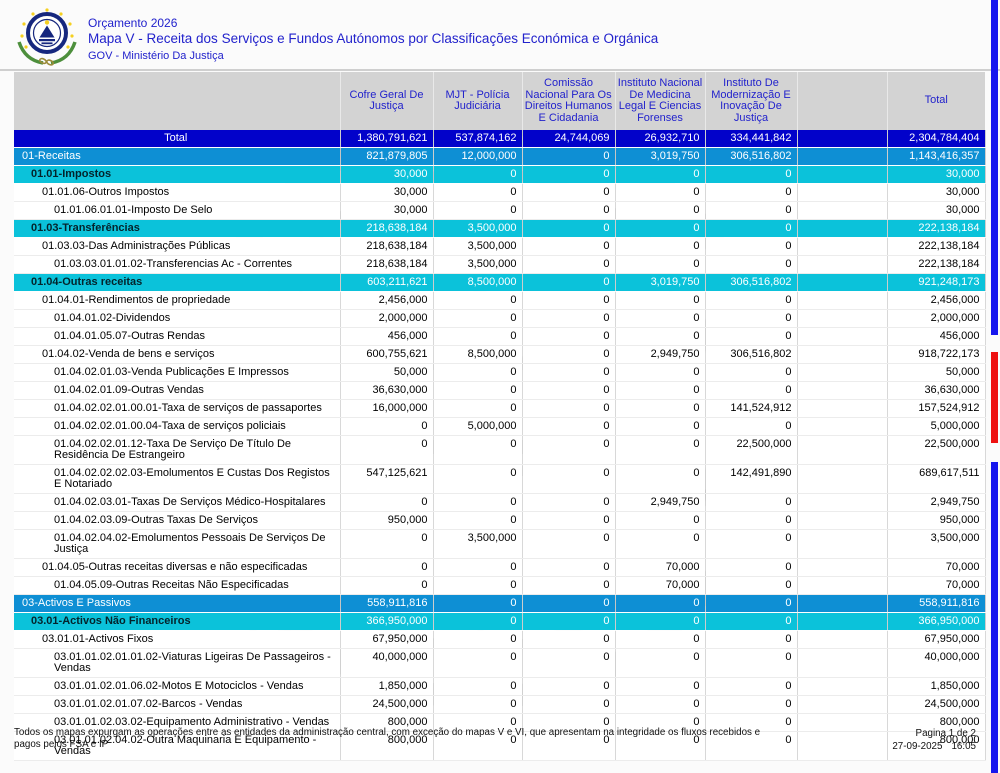 This screenshot has width=1000, height=773. What do you see at coordinates (177, 282) in the screenshot?
I see `row-label: 01.04-Outras receitas` at bounding box center [177, 282].